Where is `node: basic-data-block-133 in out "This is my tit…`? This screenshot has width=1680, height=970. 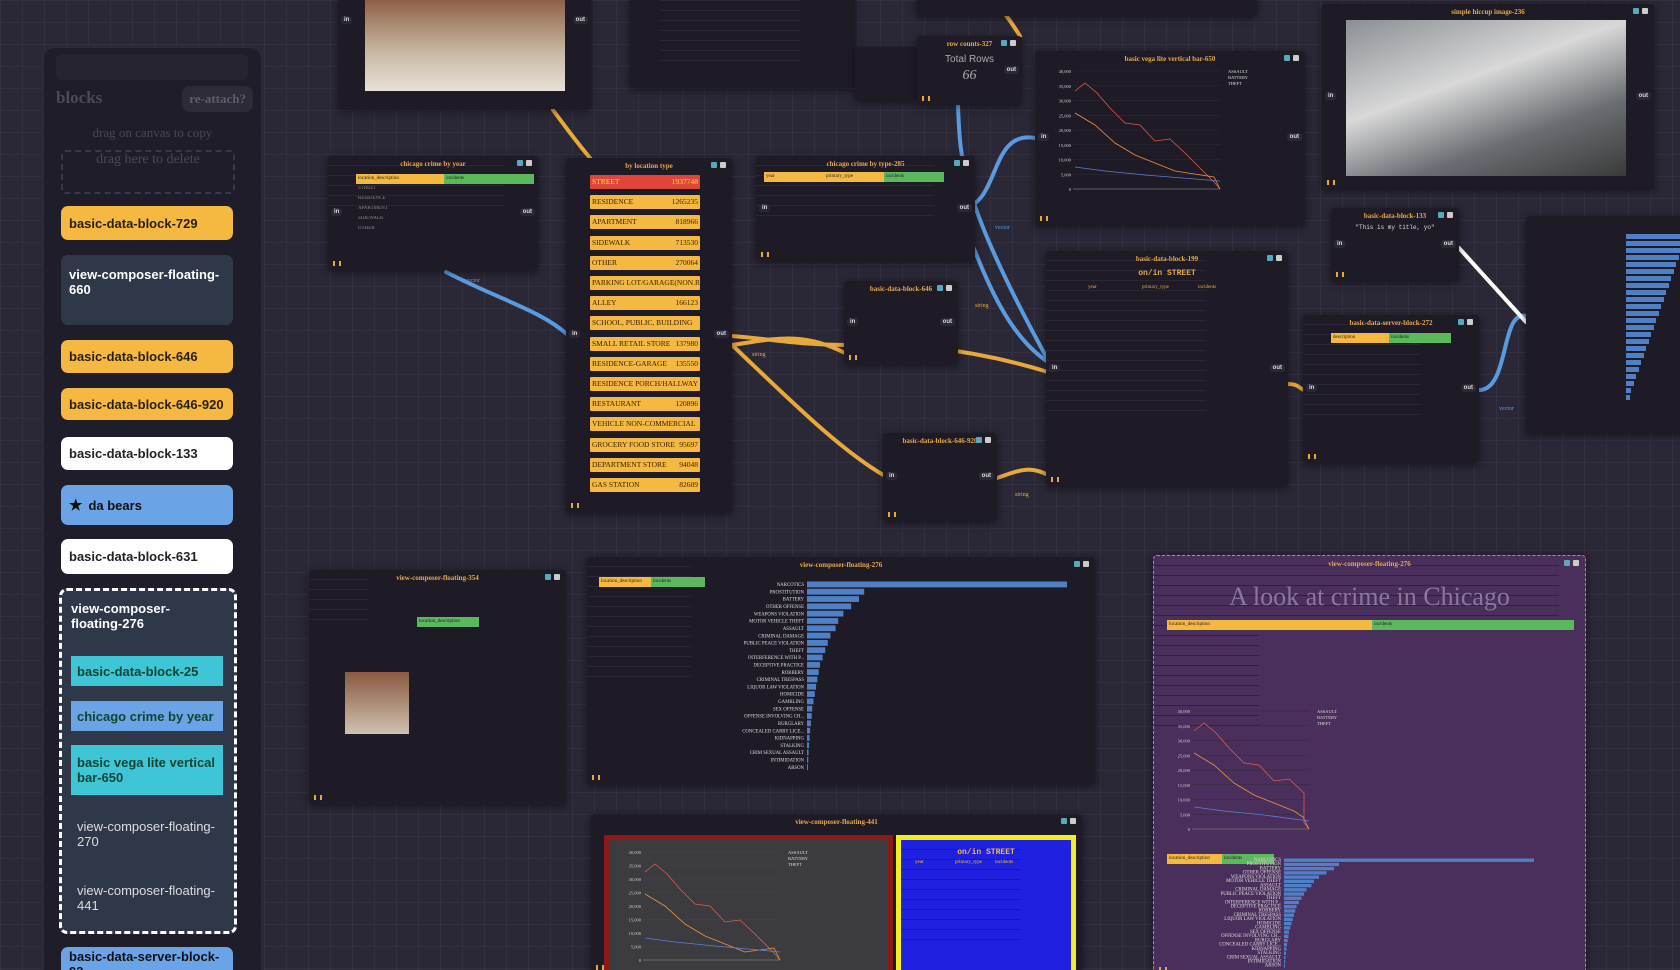 node: basic-data-block-133 in out "This is my tit… is located at coordinates (1395, 244).